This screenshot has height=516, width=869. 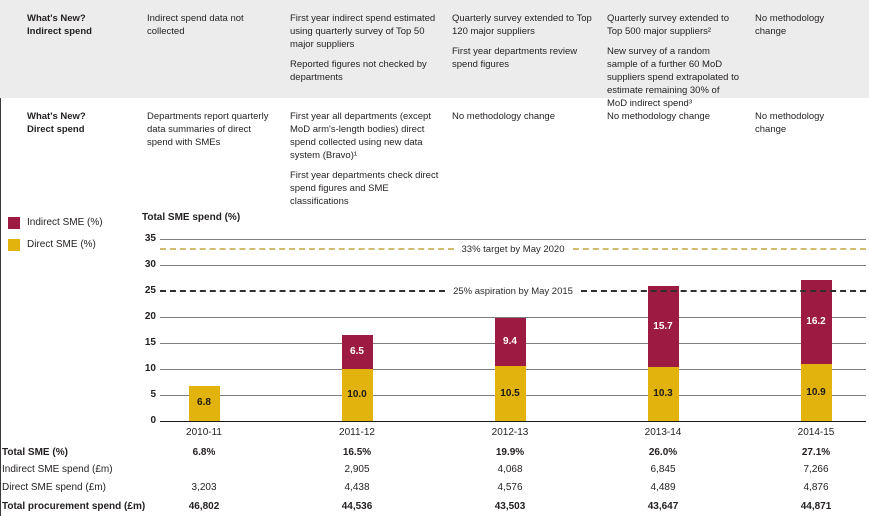 What do you see at coordinates (59, 31) in the screenshot?
I see `row-label-subtitle: Indirect spend` at bounding box center [59, 31].